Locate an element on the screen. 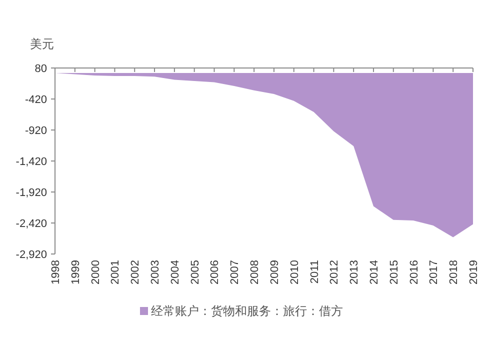 The image size is (500, 362). x-tick-label: 2019 is located at coordinates (474, 272).